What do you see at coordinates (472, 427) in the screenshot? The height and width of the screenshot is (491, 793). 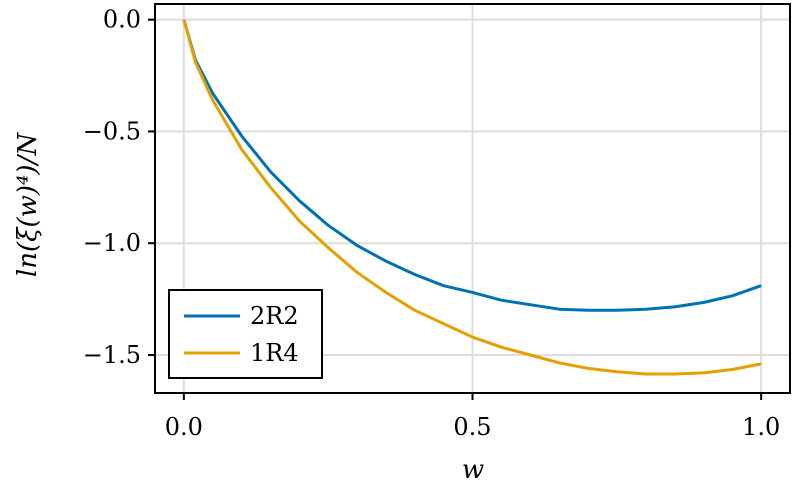 I see `x-tick-label: 0.5` at bounding box center [472, 427].